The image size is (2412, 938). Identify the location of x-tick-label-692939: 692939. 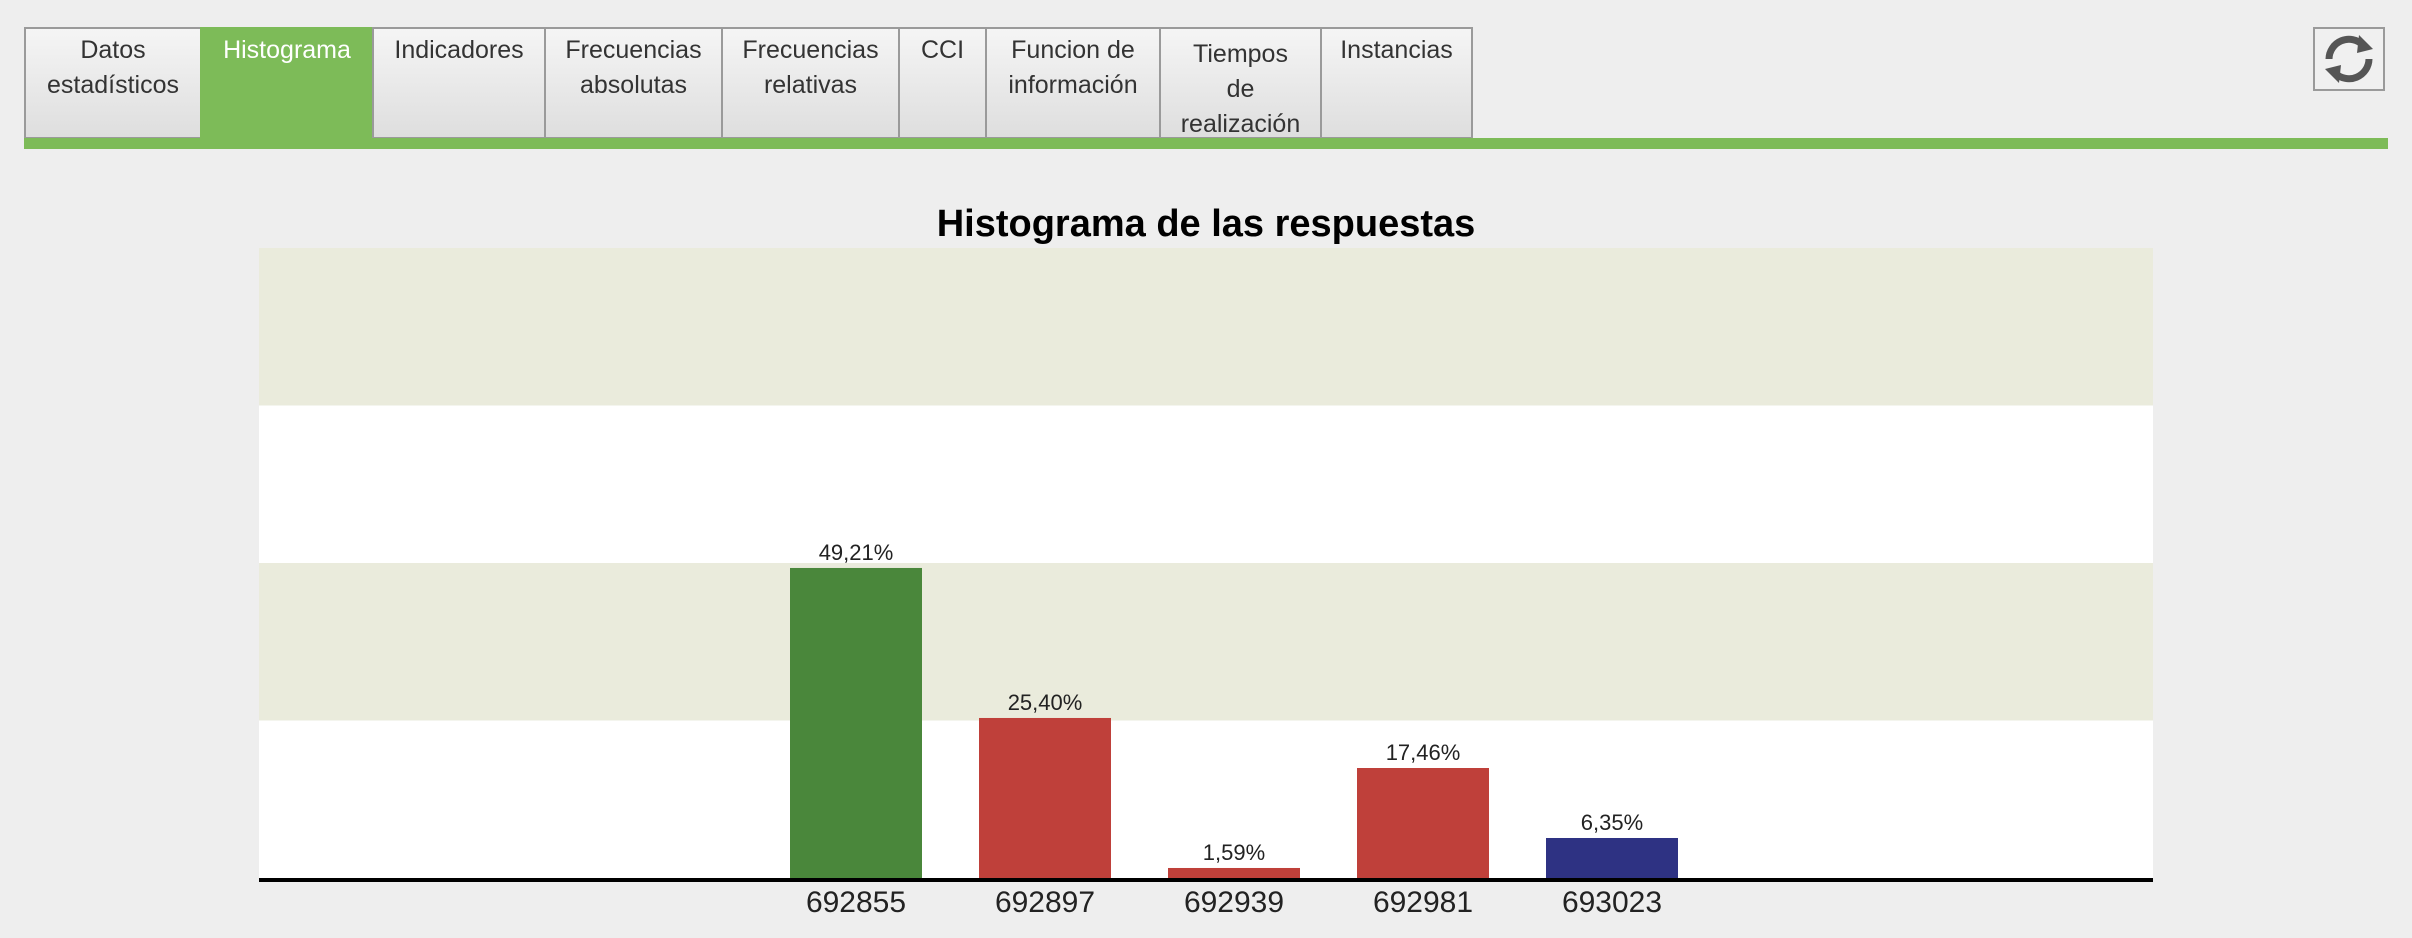
(1234, 902).